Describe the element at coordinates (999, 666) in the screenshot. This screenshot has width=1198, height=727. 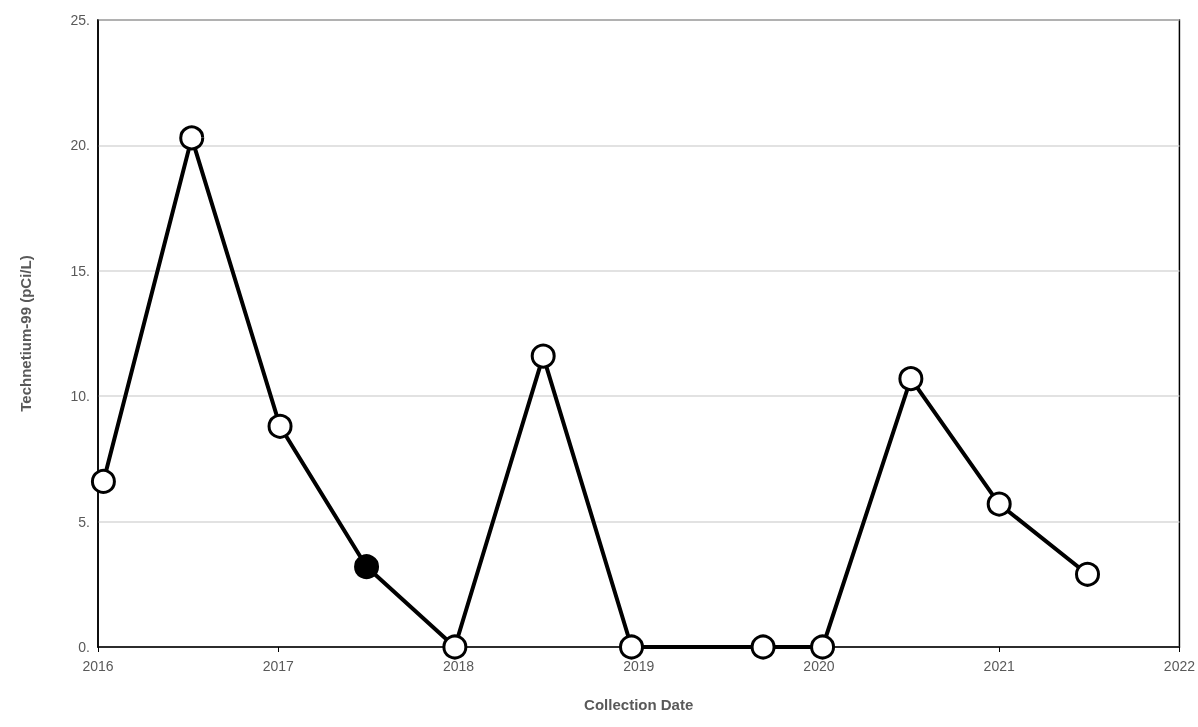
I see `x-tick-label: 2021` at that location.